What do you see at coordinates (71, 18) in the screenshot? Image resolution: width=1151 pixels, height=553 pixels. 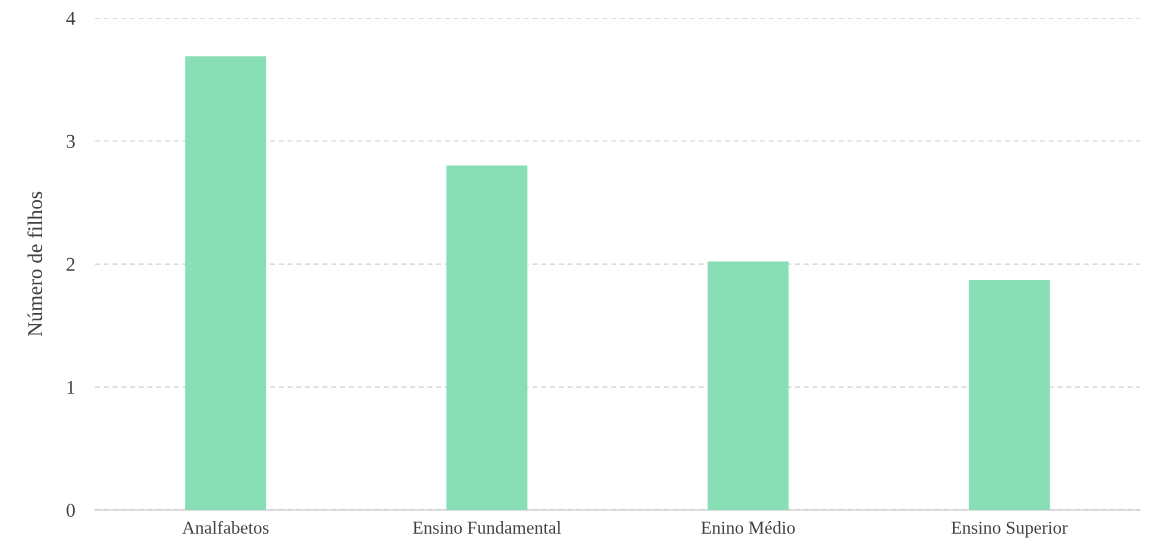 I see `y-tick-label: 4` at bounding box center [71, 18].